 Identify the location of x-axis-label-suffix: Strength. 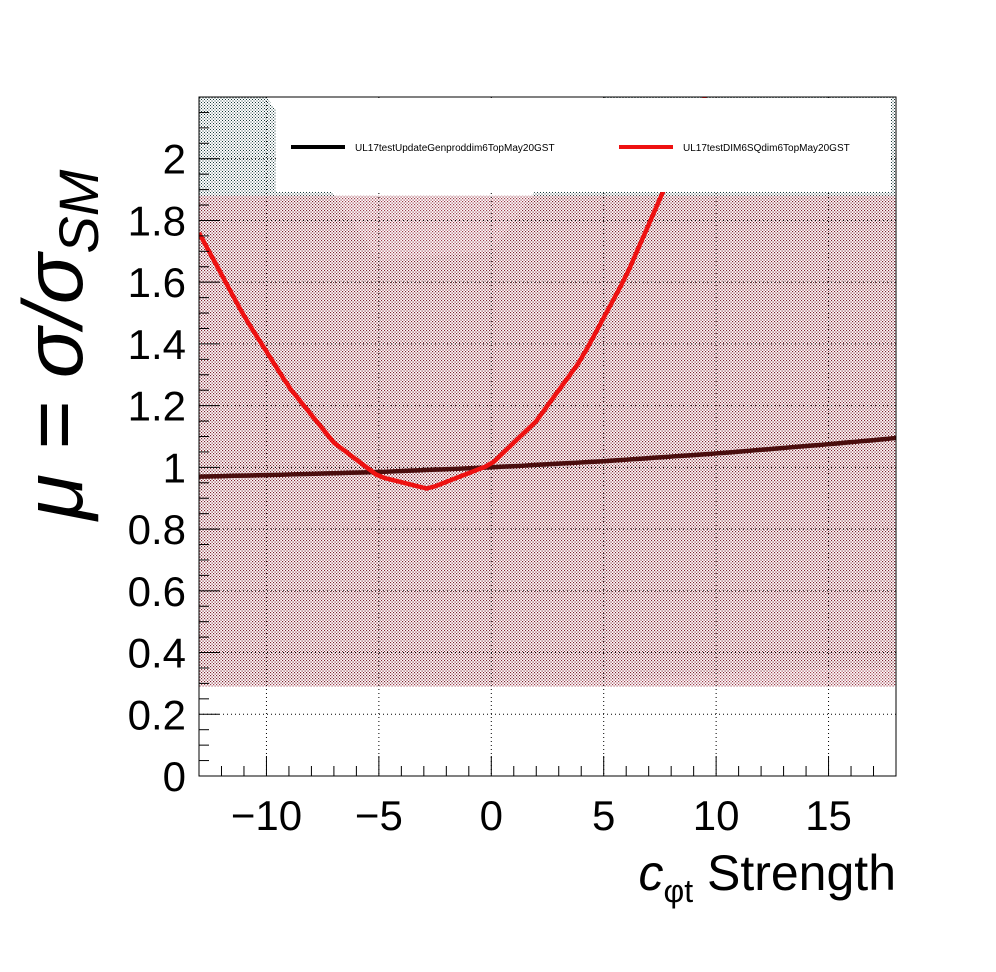
(794, 873).